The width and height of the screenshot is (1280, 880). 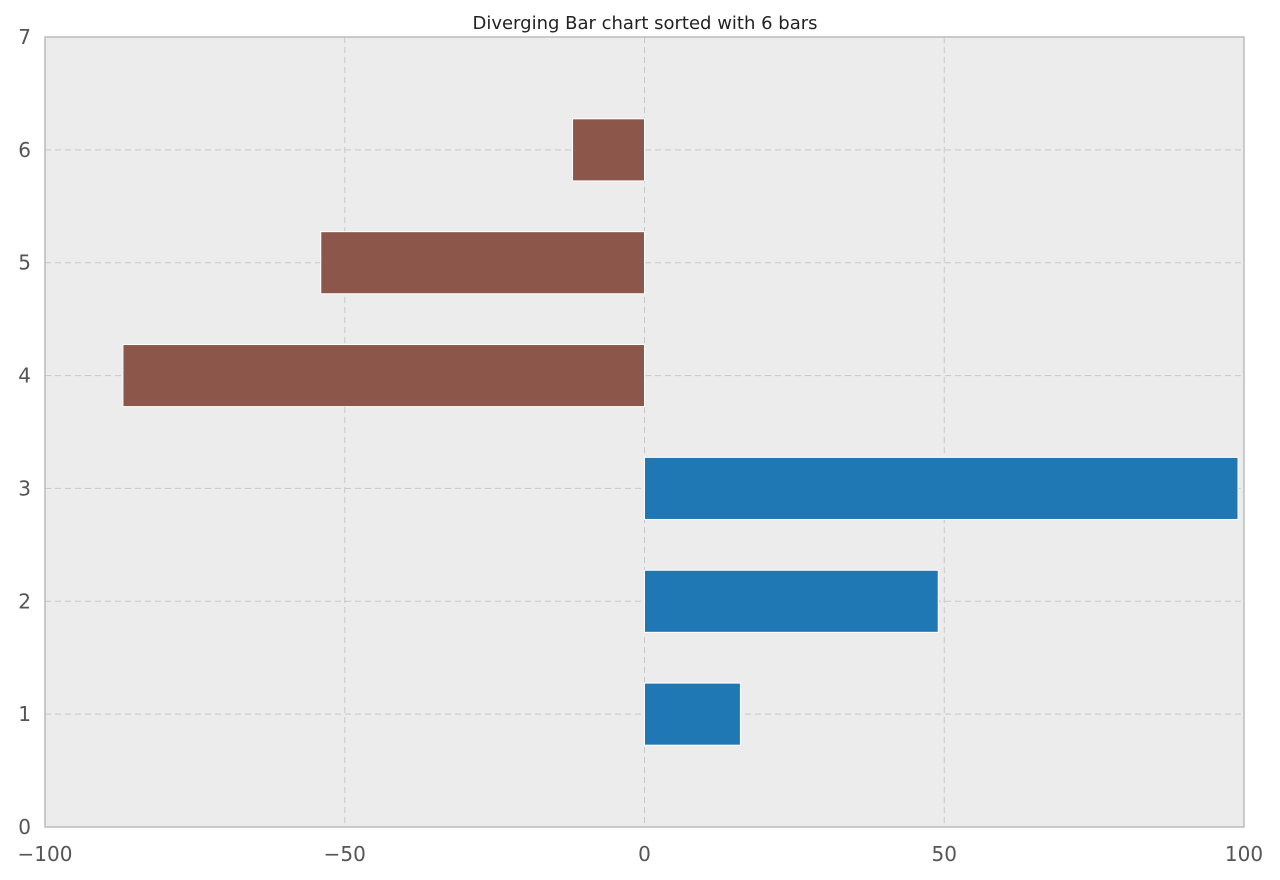 I want to click on x-tick-label: 100, so click(x=1244, y=854).